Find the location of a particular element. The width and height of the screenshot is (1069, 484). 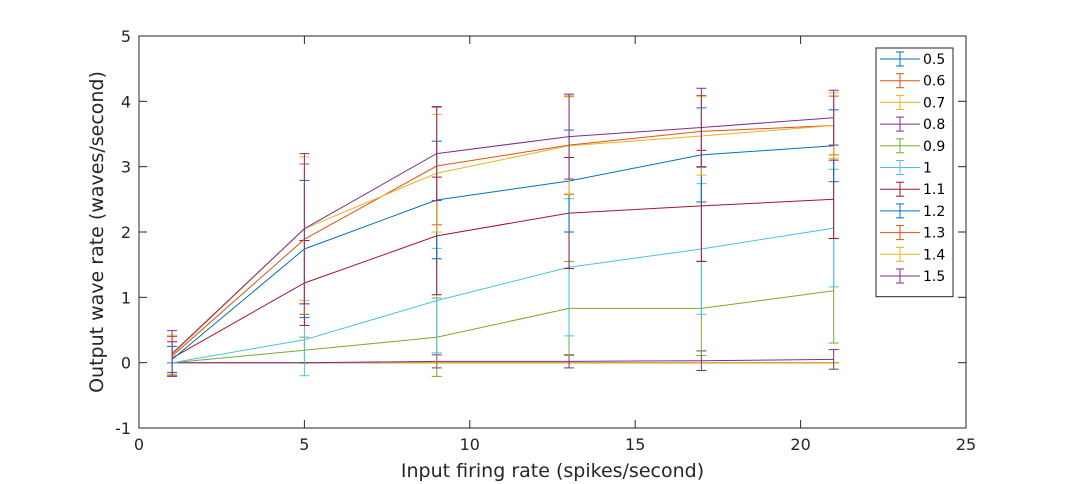

legend-label: 1.3 is located at coordinates (934, 234).